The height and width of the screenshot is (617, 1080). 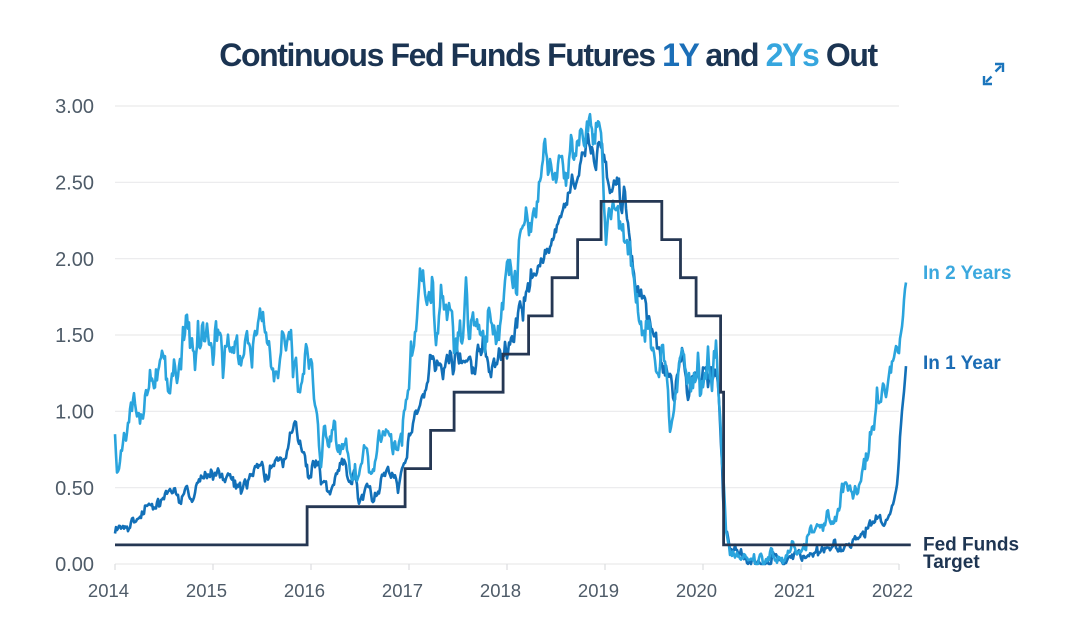 What do you see at coordinates (598, 590) in the screenshot?
I see `svg-text: 2019` at bounding box center [598, 590].